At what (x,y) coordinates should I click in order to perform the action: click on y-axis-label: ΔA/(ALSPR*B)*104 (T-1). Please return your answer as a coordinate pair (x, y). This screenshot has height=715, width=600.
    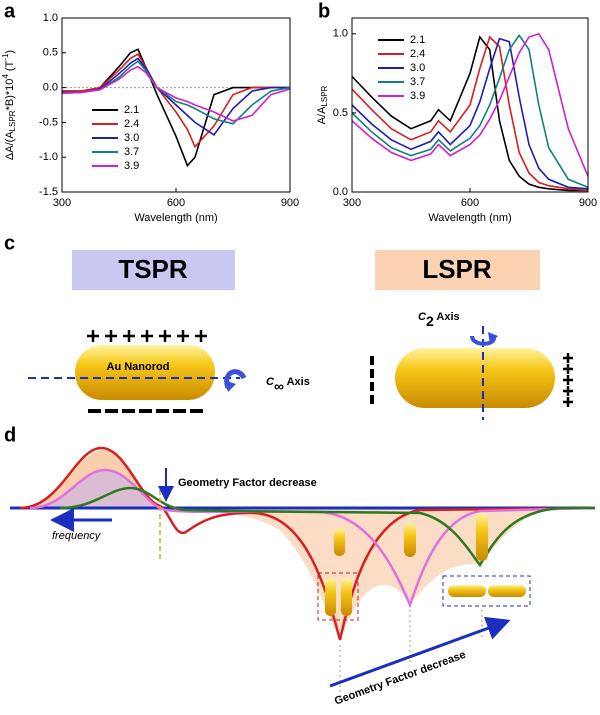
    Looking at the image, I should click on (9, 105).